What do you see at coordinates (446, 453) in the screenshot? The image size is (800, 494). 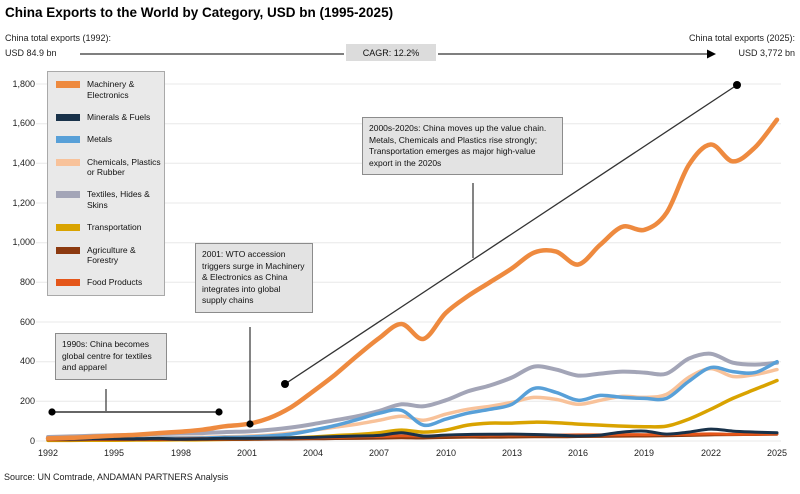 I see `x-axis-label: 2010` at bounding box center [446, 453].